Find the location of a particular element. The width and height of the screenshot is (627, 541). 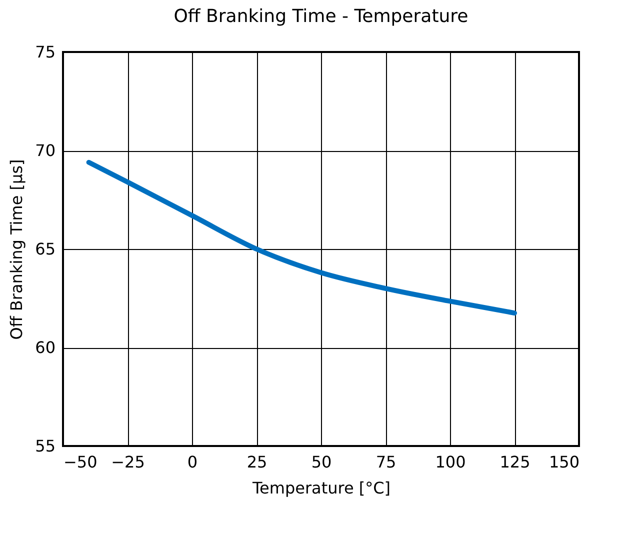

y-tick-label: 75 is located at coordinates (45, 52).